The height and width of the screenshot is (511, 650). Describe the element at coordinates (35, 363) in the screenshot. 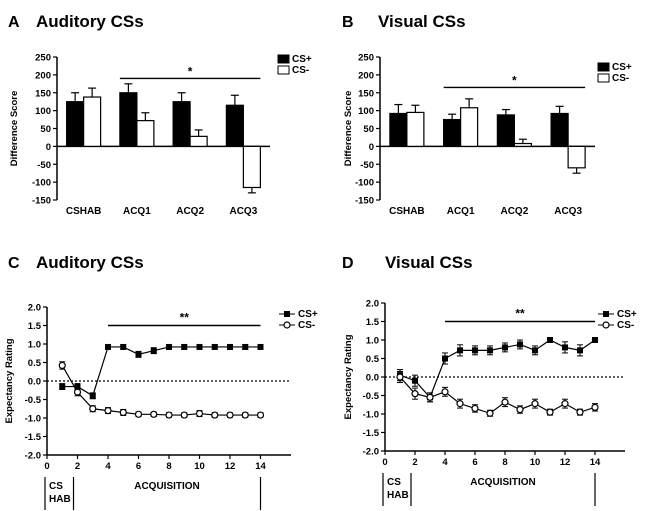

I see `y-tick-label: 0.5` at that location.